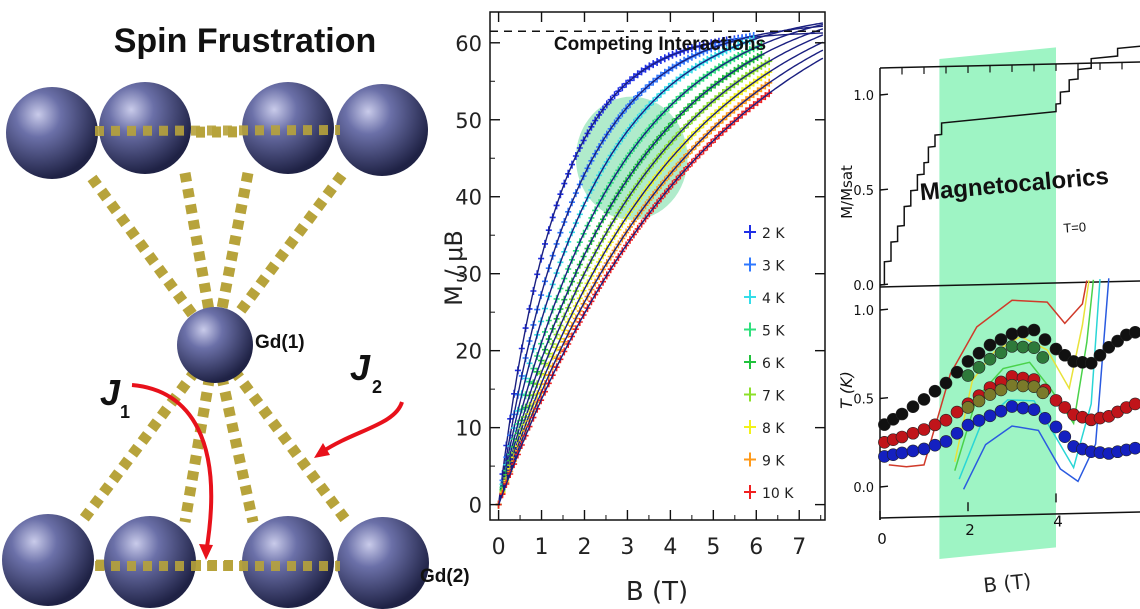 Image resolution: width=1140 pixels, height=609 pixels. I want to click on magnetocalorics-band-layer, so click(997, 303).